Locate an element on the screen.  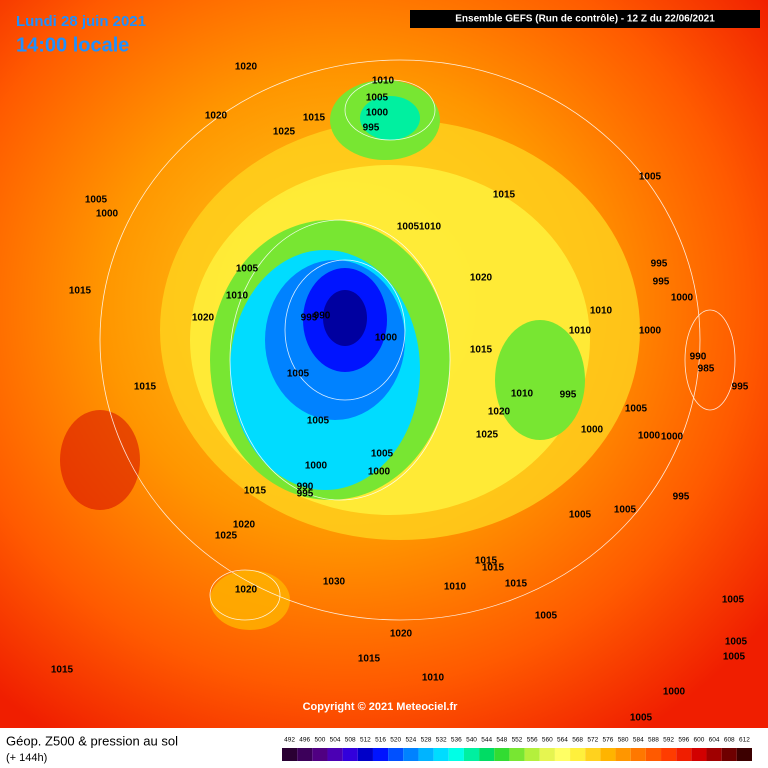
scale-label: 552 is located at coordinates (517, 740).